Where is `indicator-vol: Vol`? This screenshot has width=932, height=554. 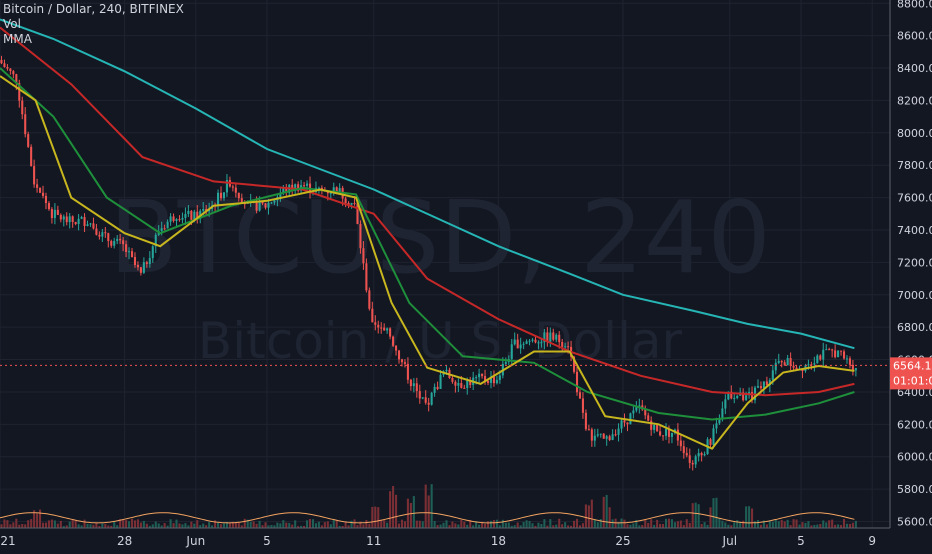
indicator-vol: Vol is located at coordinates (12, 24).